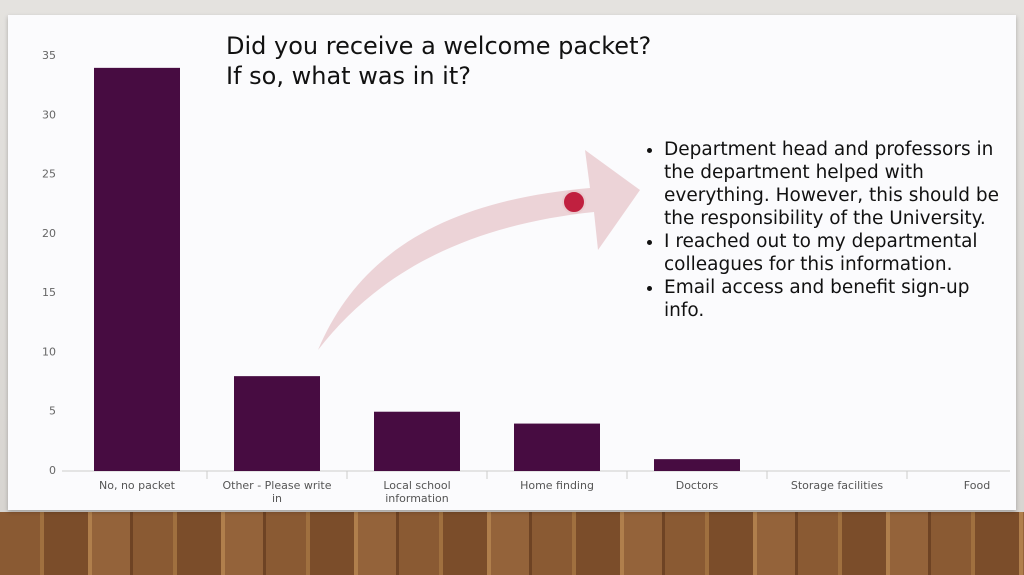 Image resolution: width=1024 pixels, height=575 pixels. I want to click on arrow-dot, so click(574, 202).